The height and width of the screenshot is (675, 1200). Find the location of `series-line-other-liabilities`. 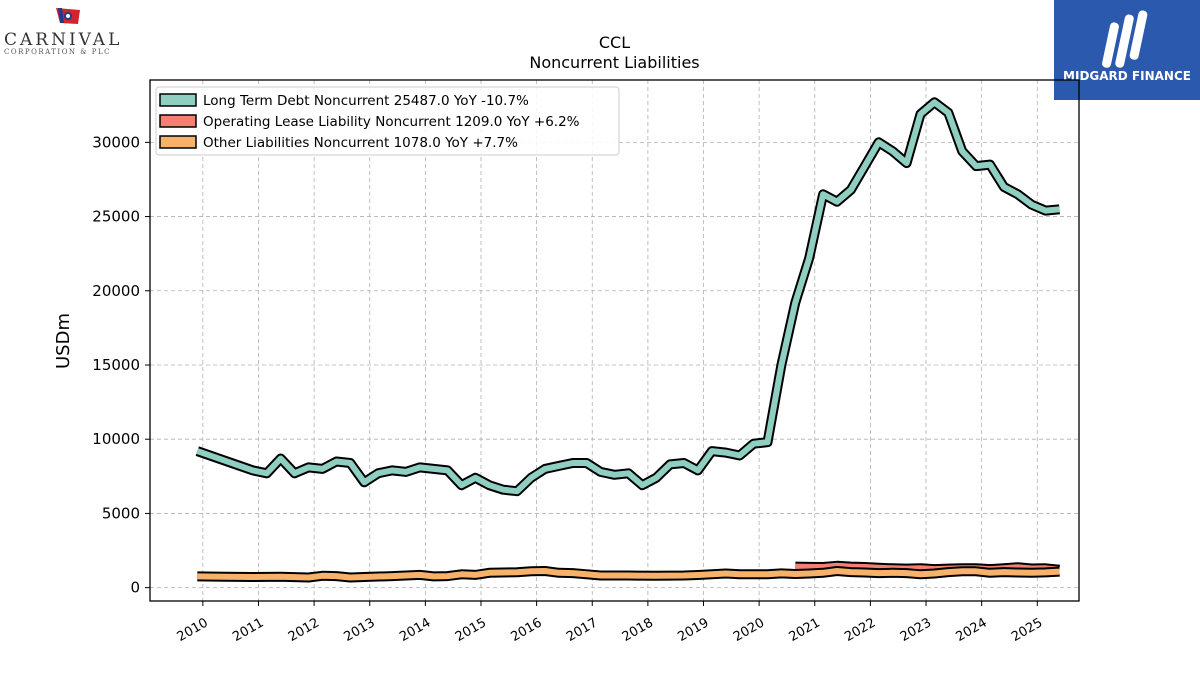

series-line-other-liabilities is located at coordinates (628, 574).